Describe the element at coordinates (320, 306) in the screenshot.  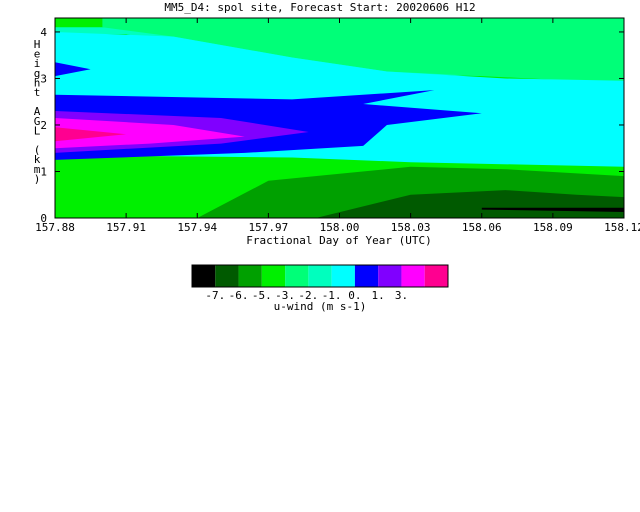
I see `colorbar-label: u-wind (m s-1)` at that location.